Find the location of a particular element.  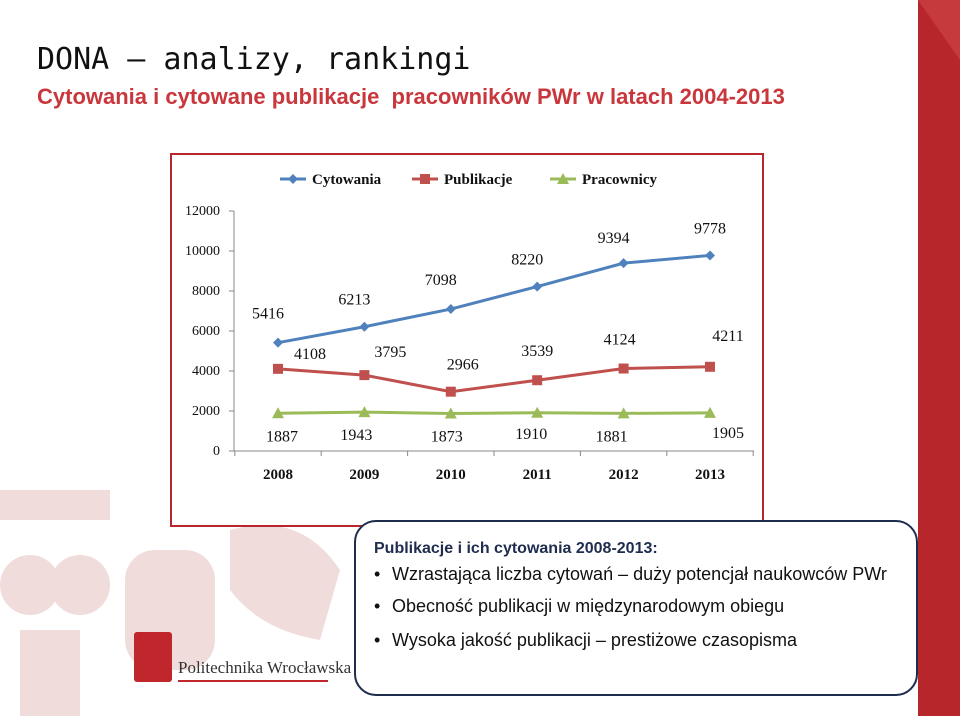

series-line-pracownicy is located at coordinates (494, 413).